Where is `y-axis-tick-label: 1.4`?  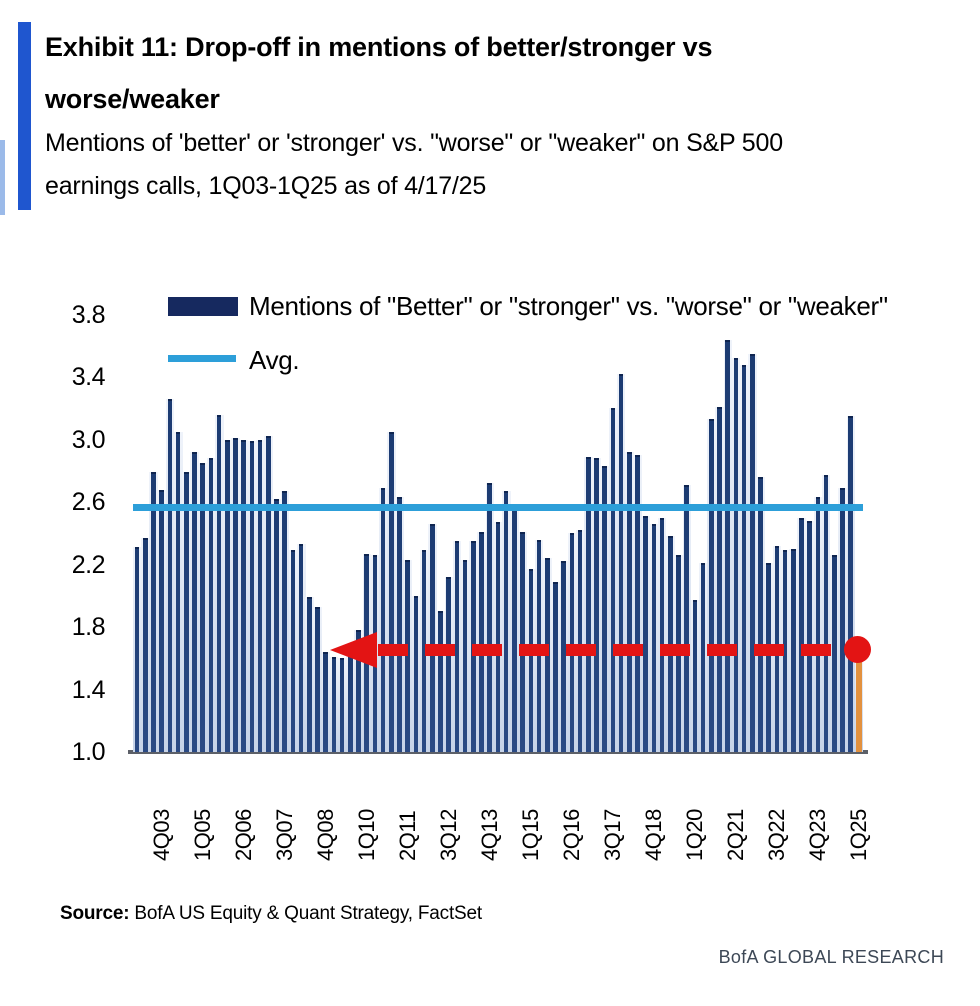 y-axis-tick-label: 1.4 is located at coordinates (88, 689).